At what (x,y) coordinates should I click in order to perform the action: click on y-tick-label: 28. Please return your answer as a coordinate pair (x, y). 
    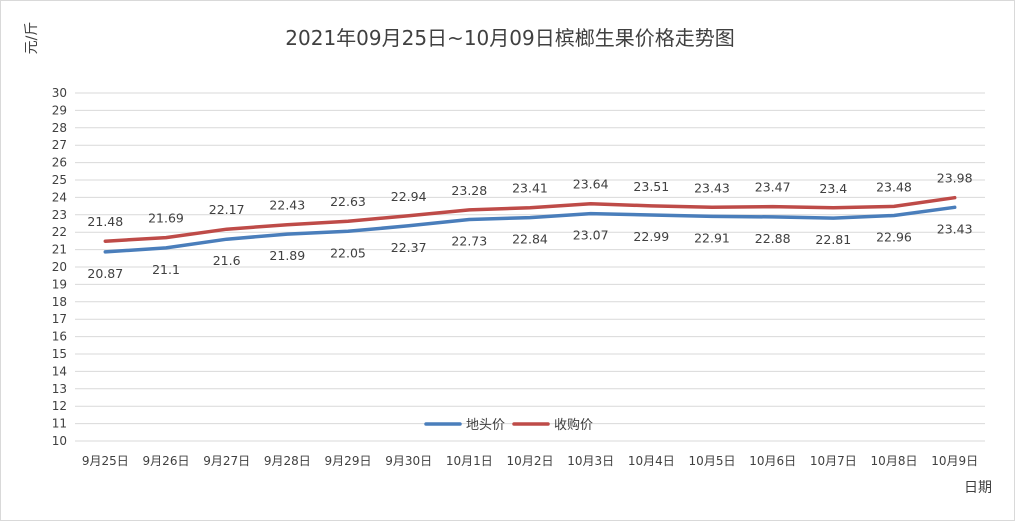
    Looking at the image, I should click on (59, 128).